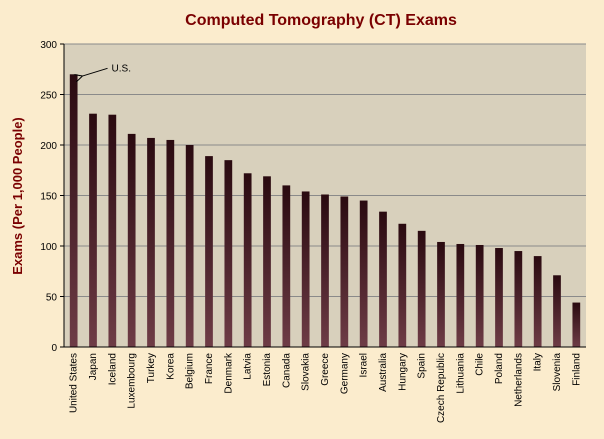 Image resolution: width=604 pixels, height=439 pixels. Describe the element at coordinates (48, 247) in the screenshot. I see `y-tick-label: 100` at that location.